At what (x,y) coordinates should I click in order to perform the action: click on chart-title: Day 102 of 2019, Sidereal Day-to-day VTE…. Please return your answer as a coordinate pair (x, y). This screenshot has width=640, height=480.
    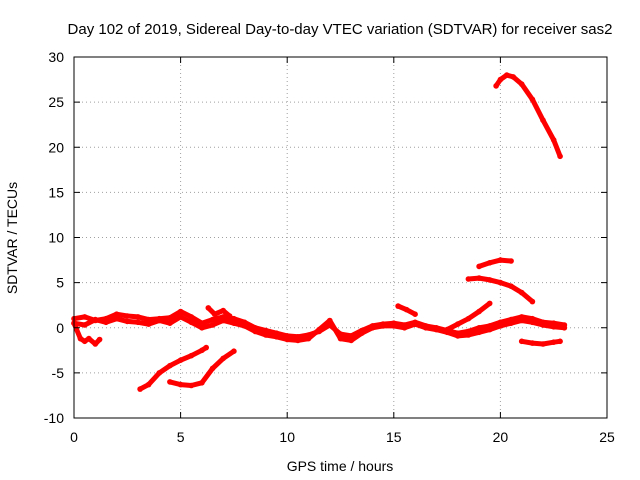
    Looking at the image, I should click on (340, 29).